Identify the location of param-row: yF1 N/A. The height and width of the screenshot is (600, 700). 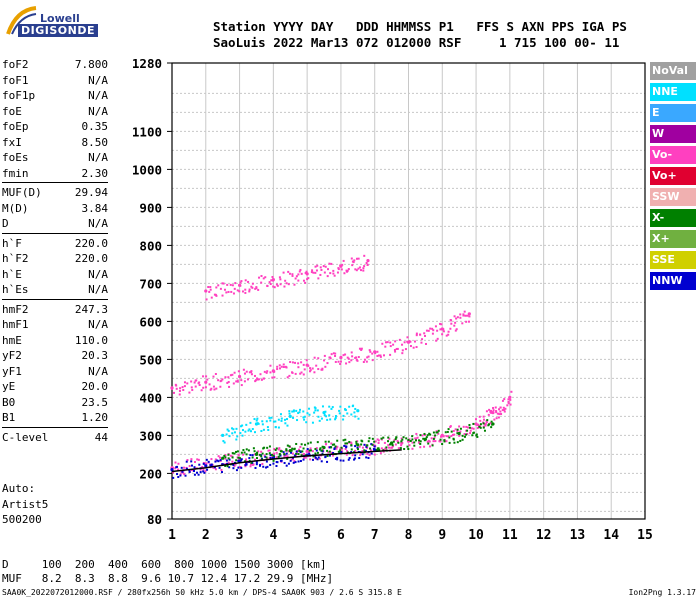
(55, 372).